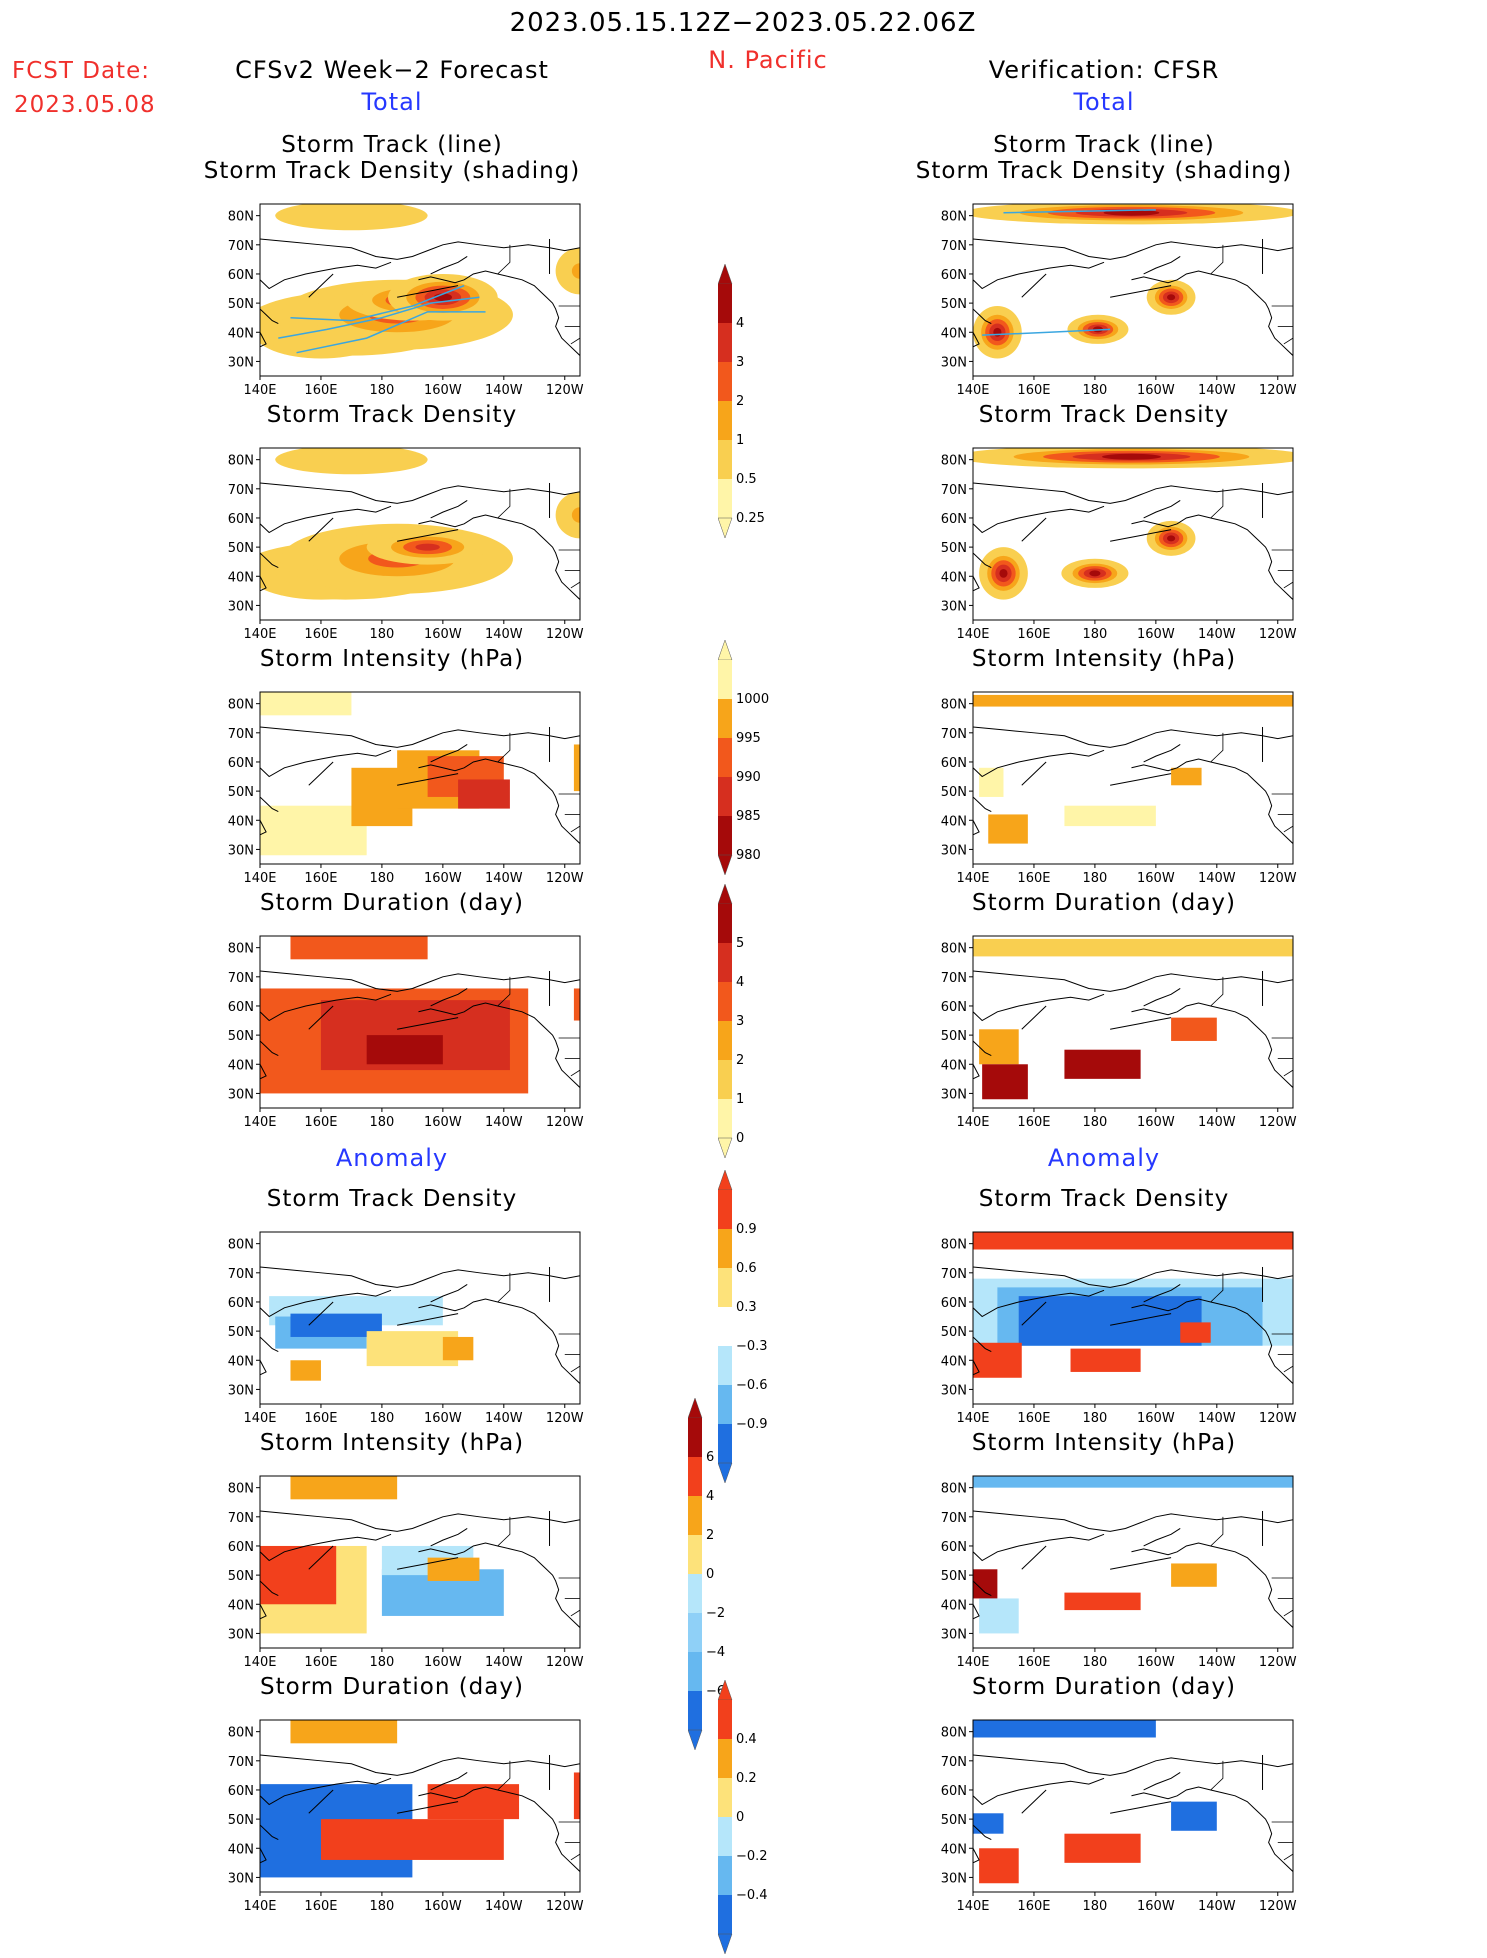 The height and width of the screenshot is (1958, 1487). Describe the element at coordinates (1094, 1906) in the screenshot. I see `x-tick-label: 180` at that location.